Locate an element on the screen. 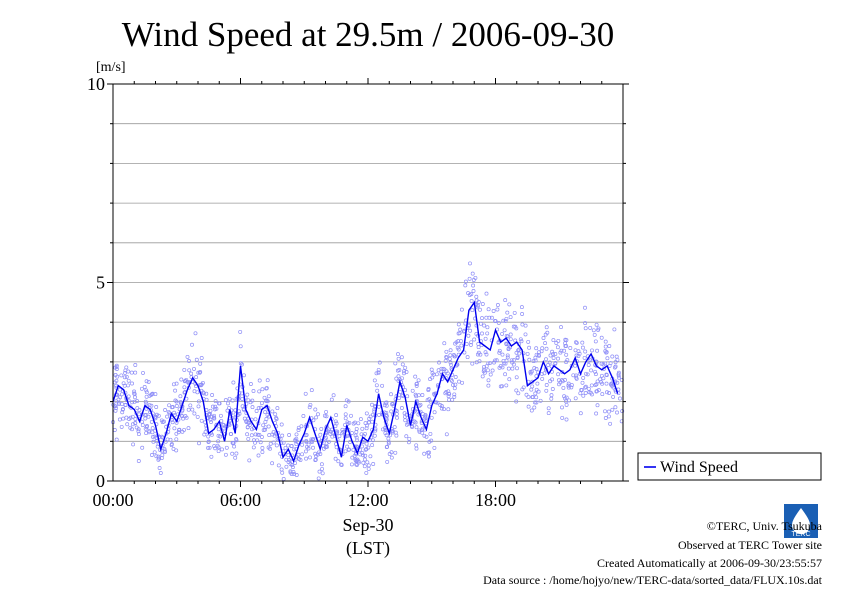 The image size is (842, 595). terc-logo: TERC is located at coordinates (801, 521).